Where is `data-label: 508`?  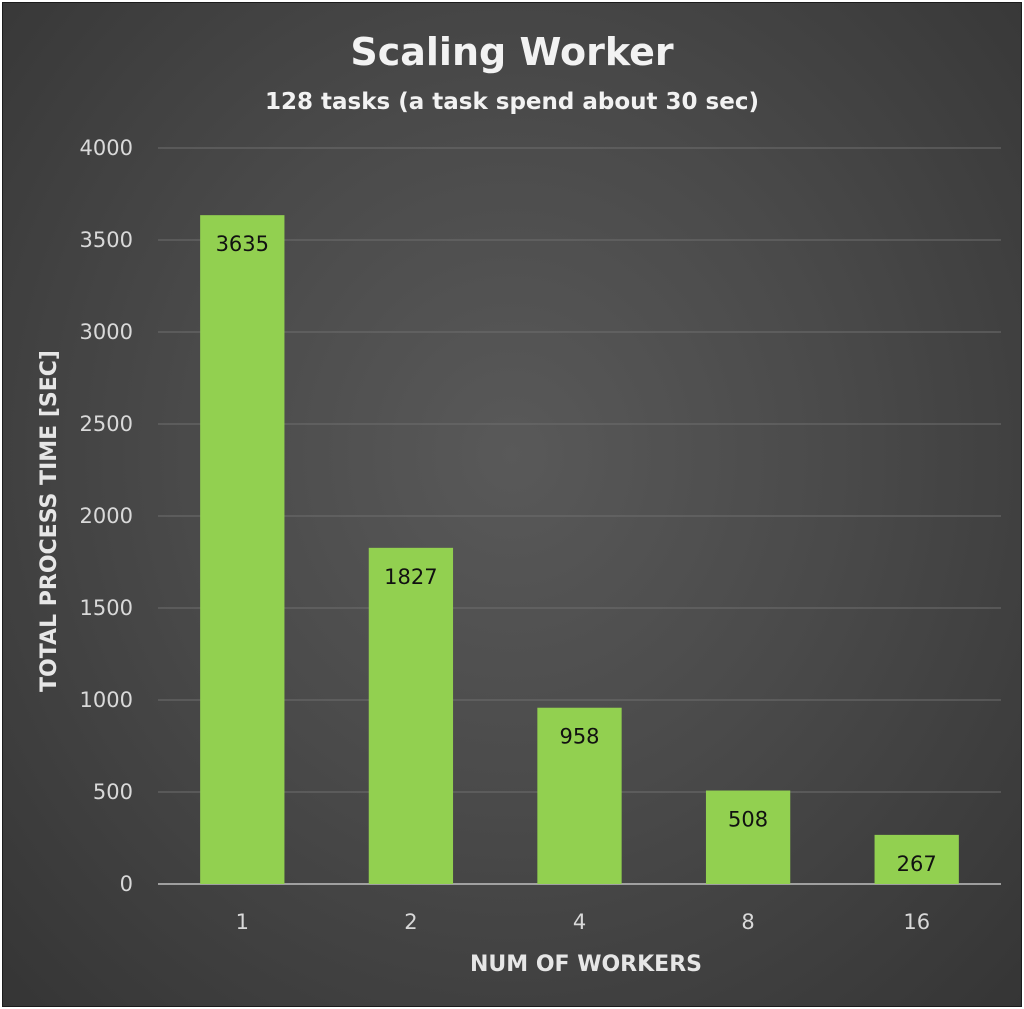
data-label: 508 is located at coordinates (748, 820).